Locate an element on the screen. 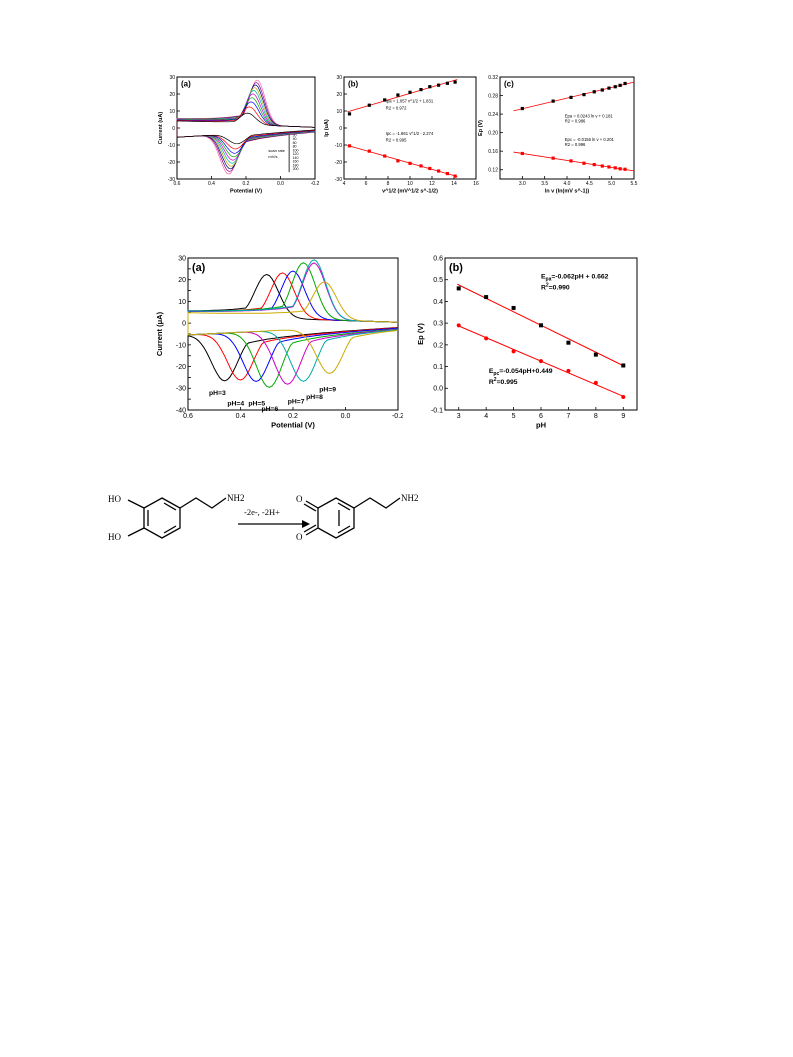 Image resolution: width=793 pixels, height=1057 pixels. y-tick-label: -0.1 is located at coordinates (437, 410).